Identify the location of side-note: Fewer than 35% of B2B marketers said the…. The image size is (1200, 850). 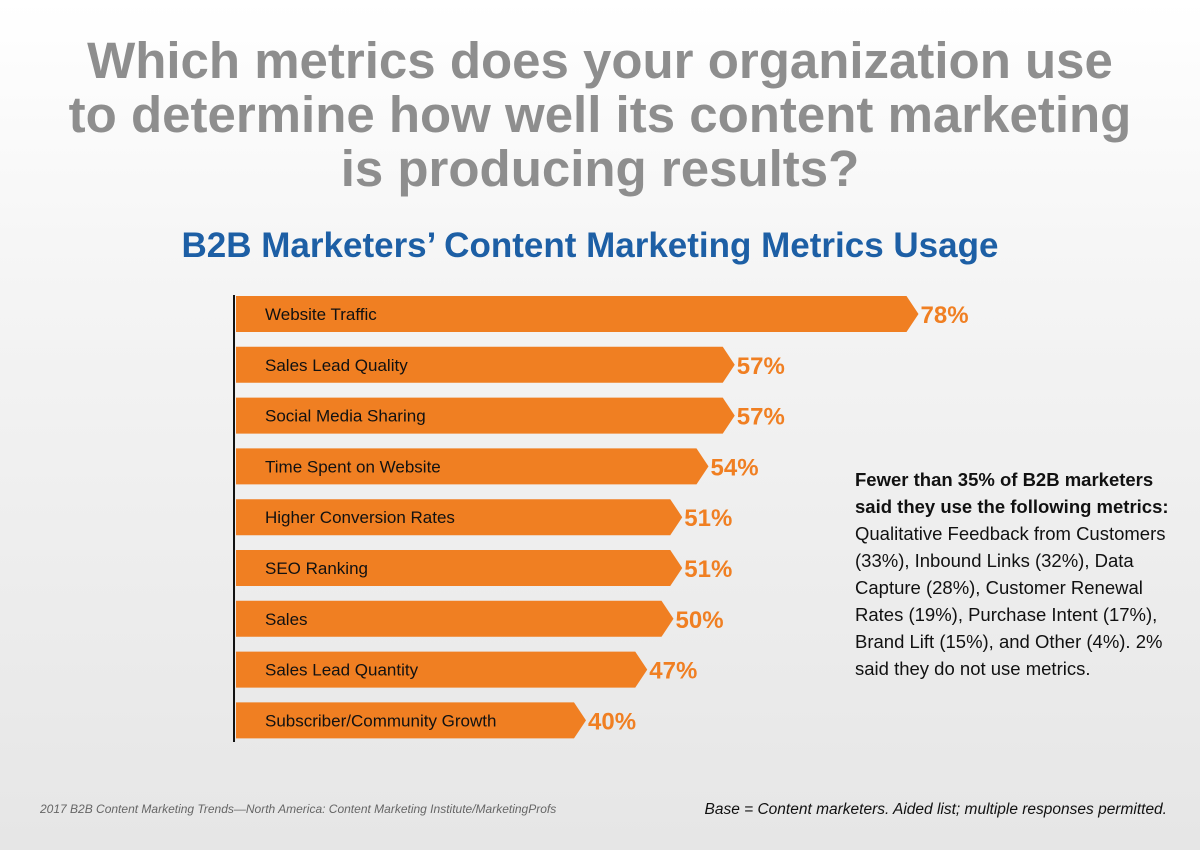
(1020, 574).